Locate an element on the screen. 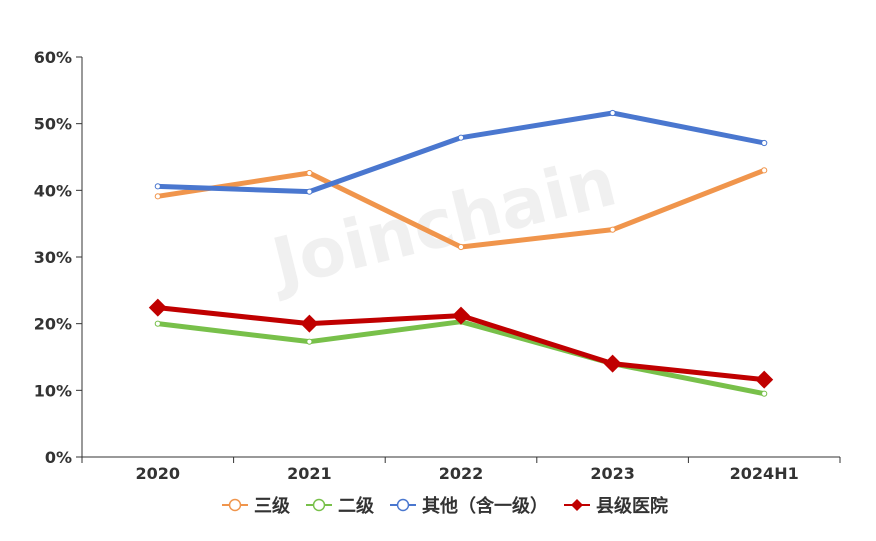 This screenshot has height=541, width=876. legend: 三级 二级 其他（含一级） 县级医院 is located at coordinates (445, 506).